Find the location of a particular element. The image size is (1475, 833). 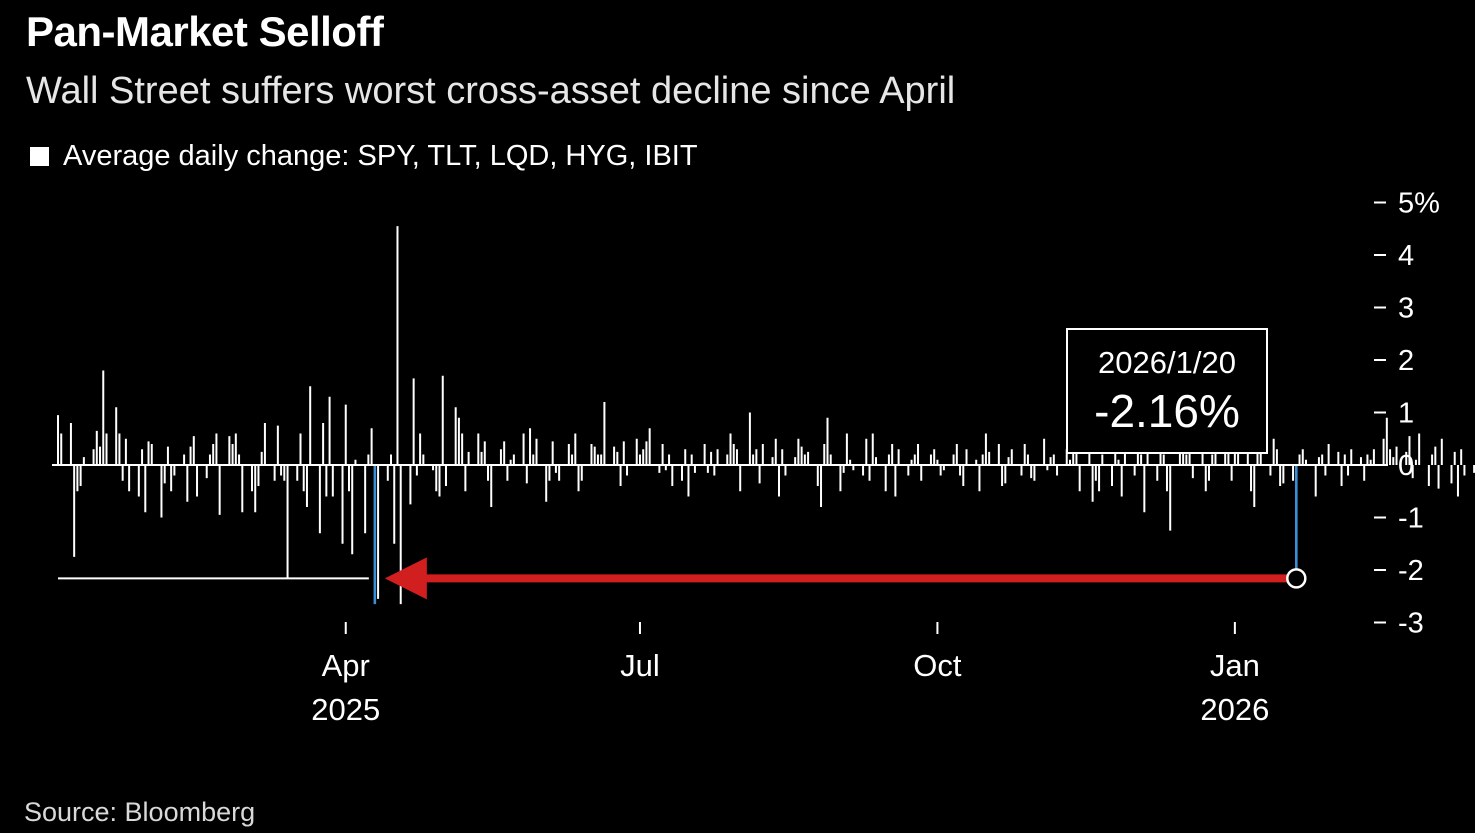

y-axis: 5% 4 3 2 1 0 -1 -2 -3 is located at coordinates (1407, 414).